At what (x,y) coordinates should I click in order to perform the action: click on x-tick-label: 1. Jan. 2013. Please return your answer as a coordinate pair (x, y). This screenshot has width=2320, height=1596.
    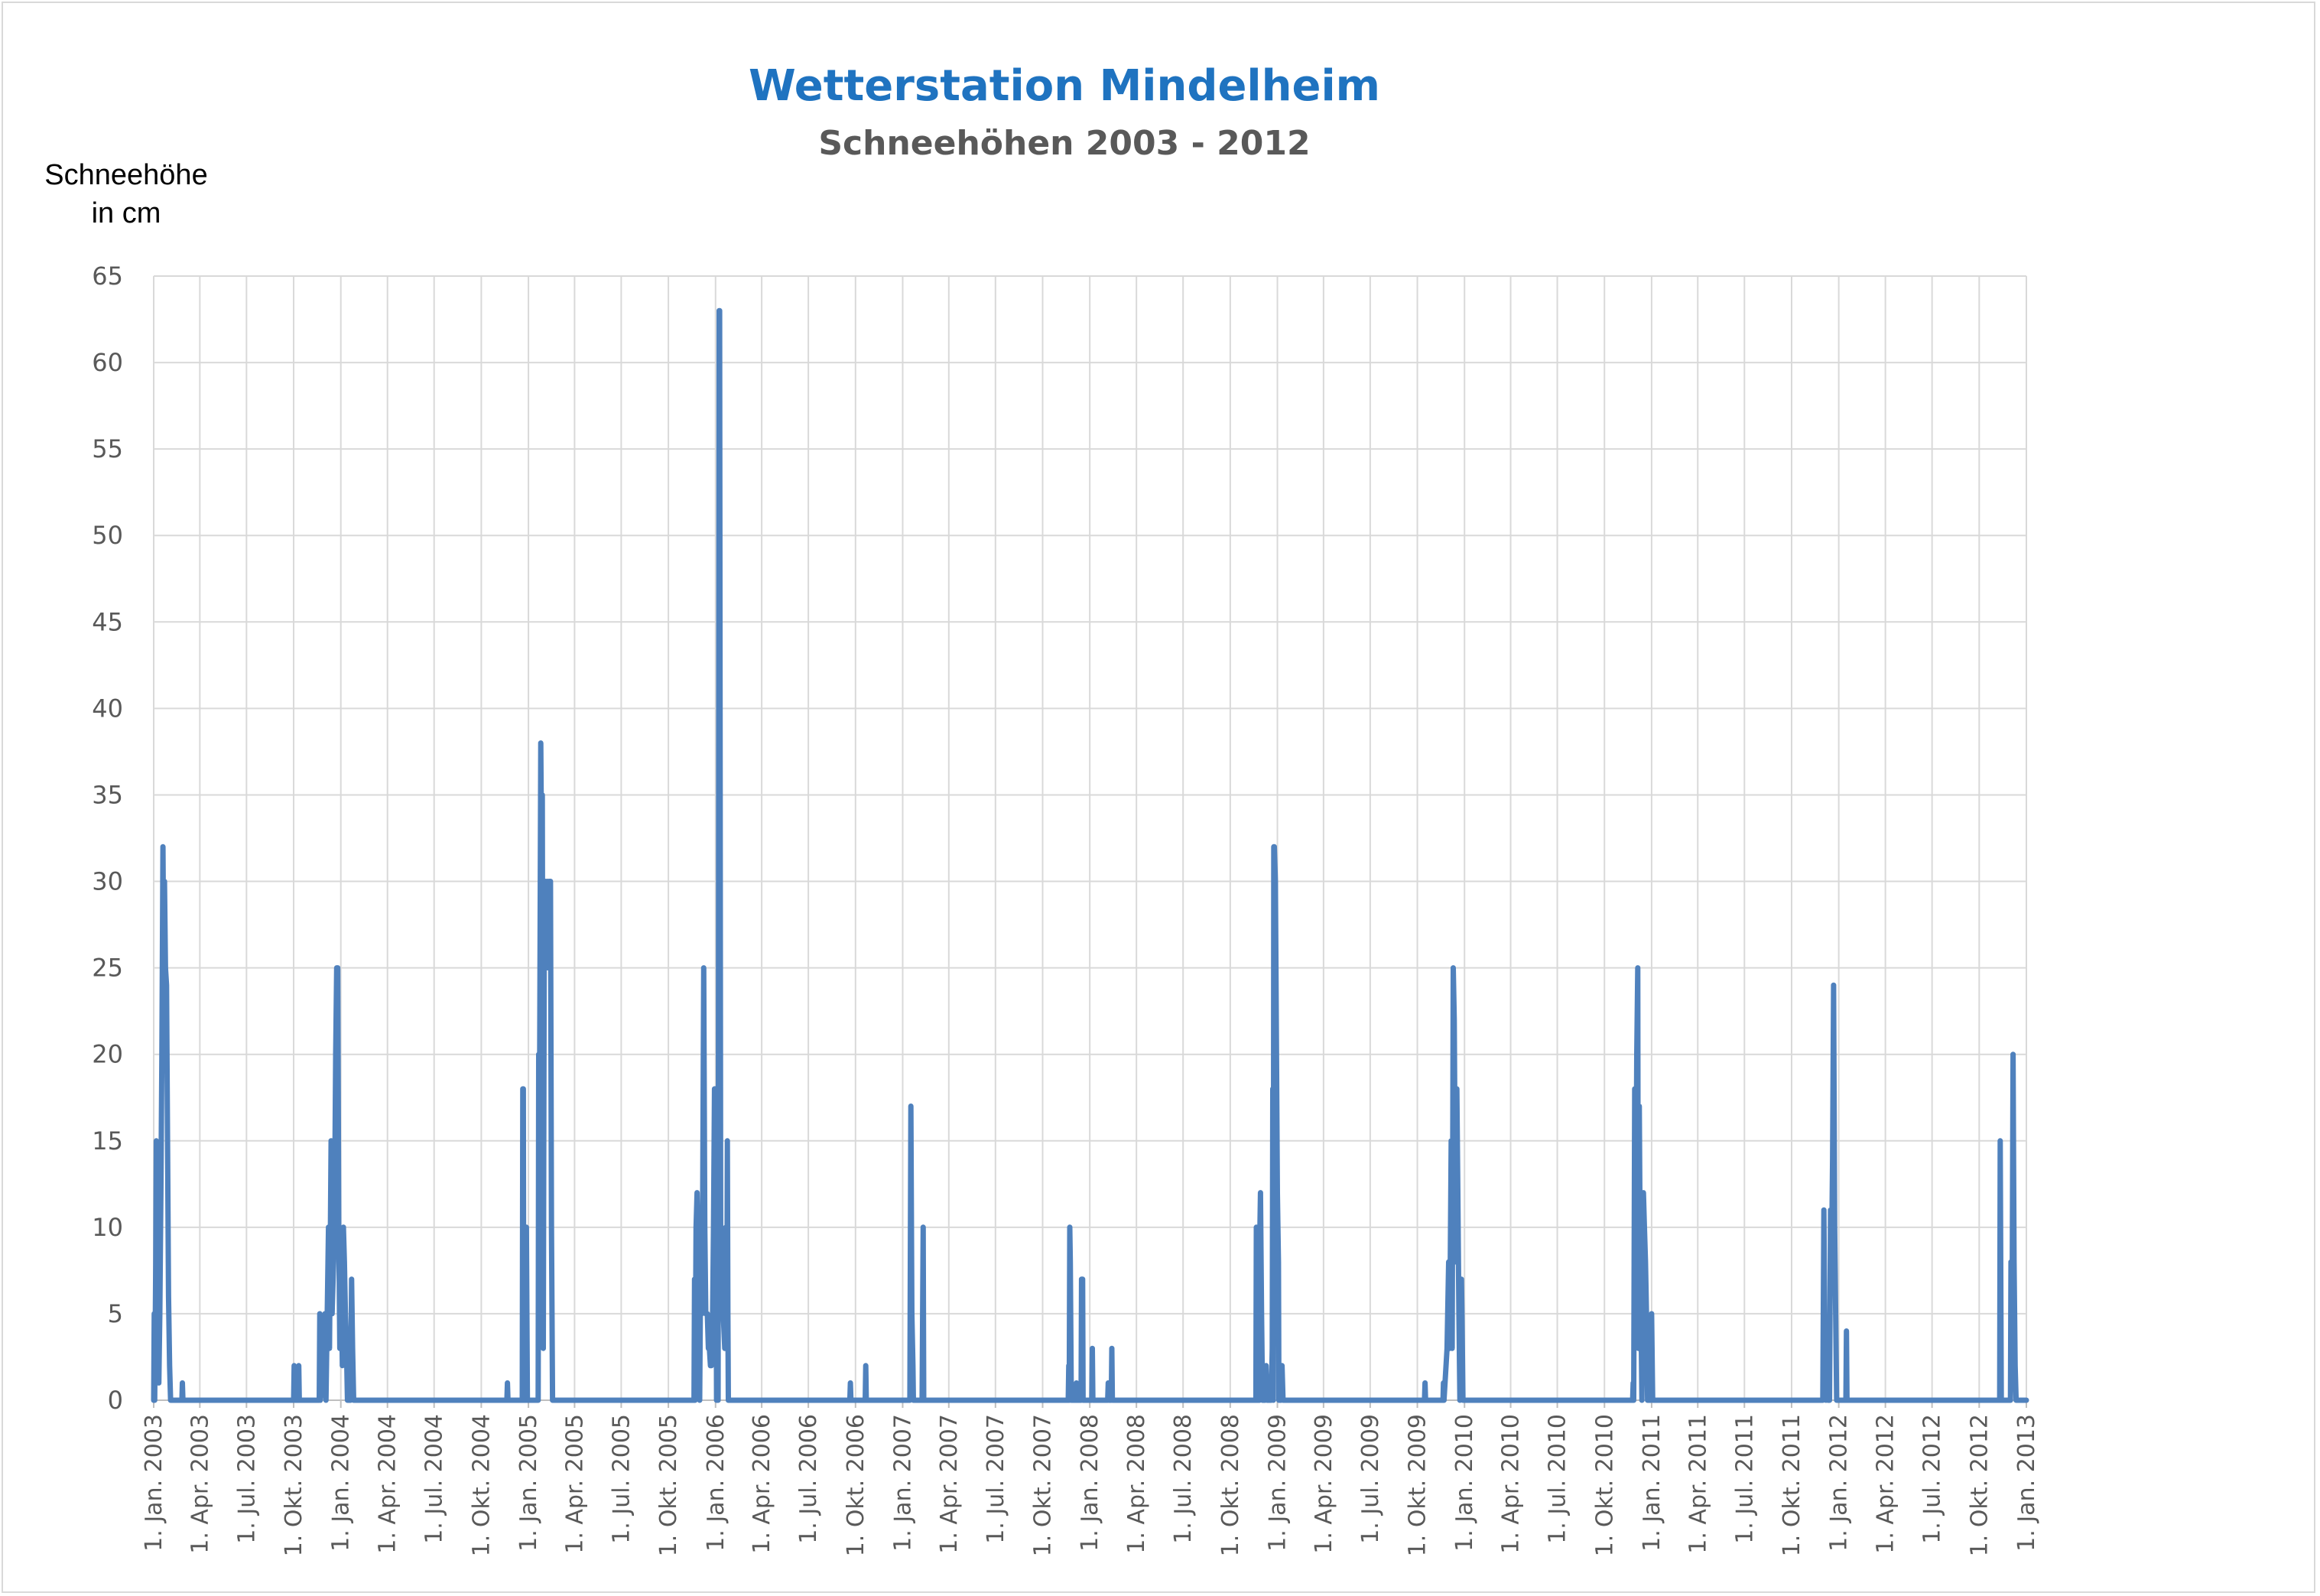
    Looking at the image, I should click on (2027, 1483).